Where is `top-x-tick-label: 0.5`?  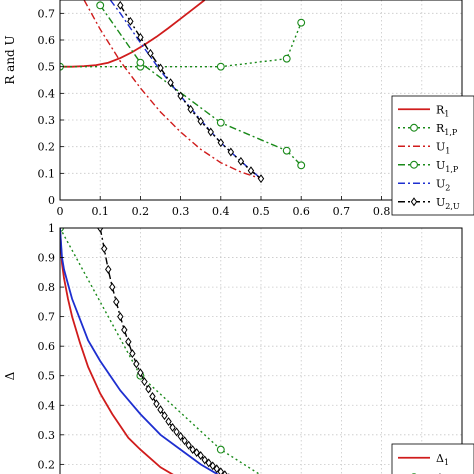 top-x-tick-label: 0.5 is located at coordinates (261, 211).